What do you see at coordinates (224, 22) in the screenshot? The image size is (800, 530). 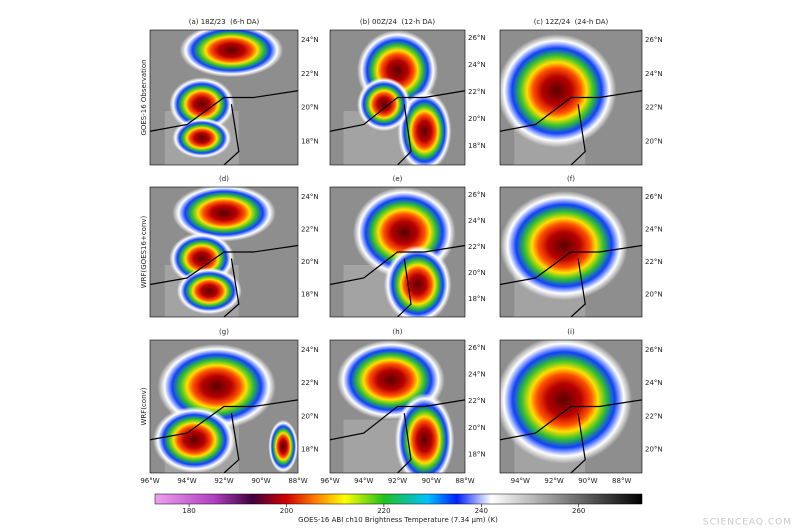 I see `panel-title: (a) 18Z/23 (6-h DA)` at bounding box center [224, 22].